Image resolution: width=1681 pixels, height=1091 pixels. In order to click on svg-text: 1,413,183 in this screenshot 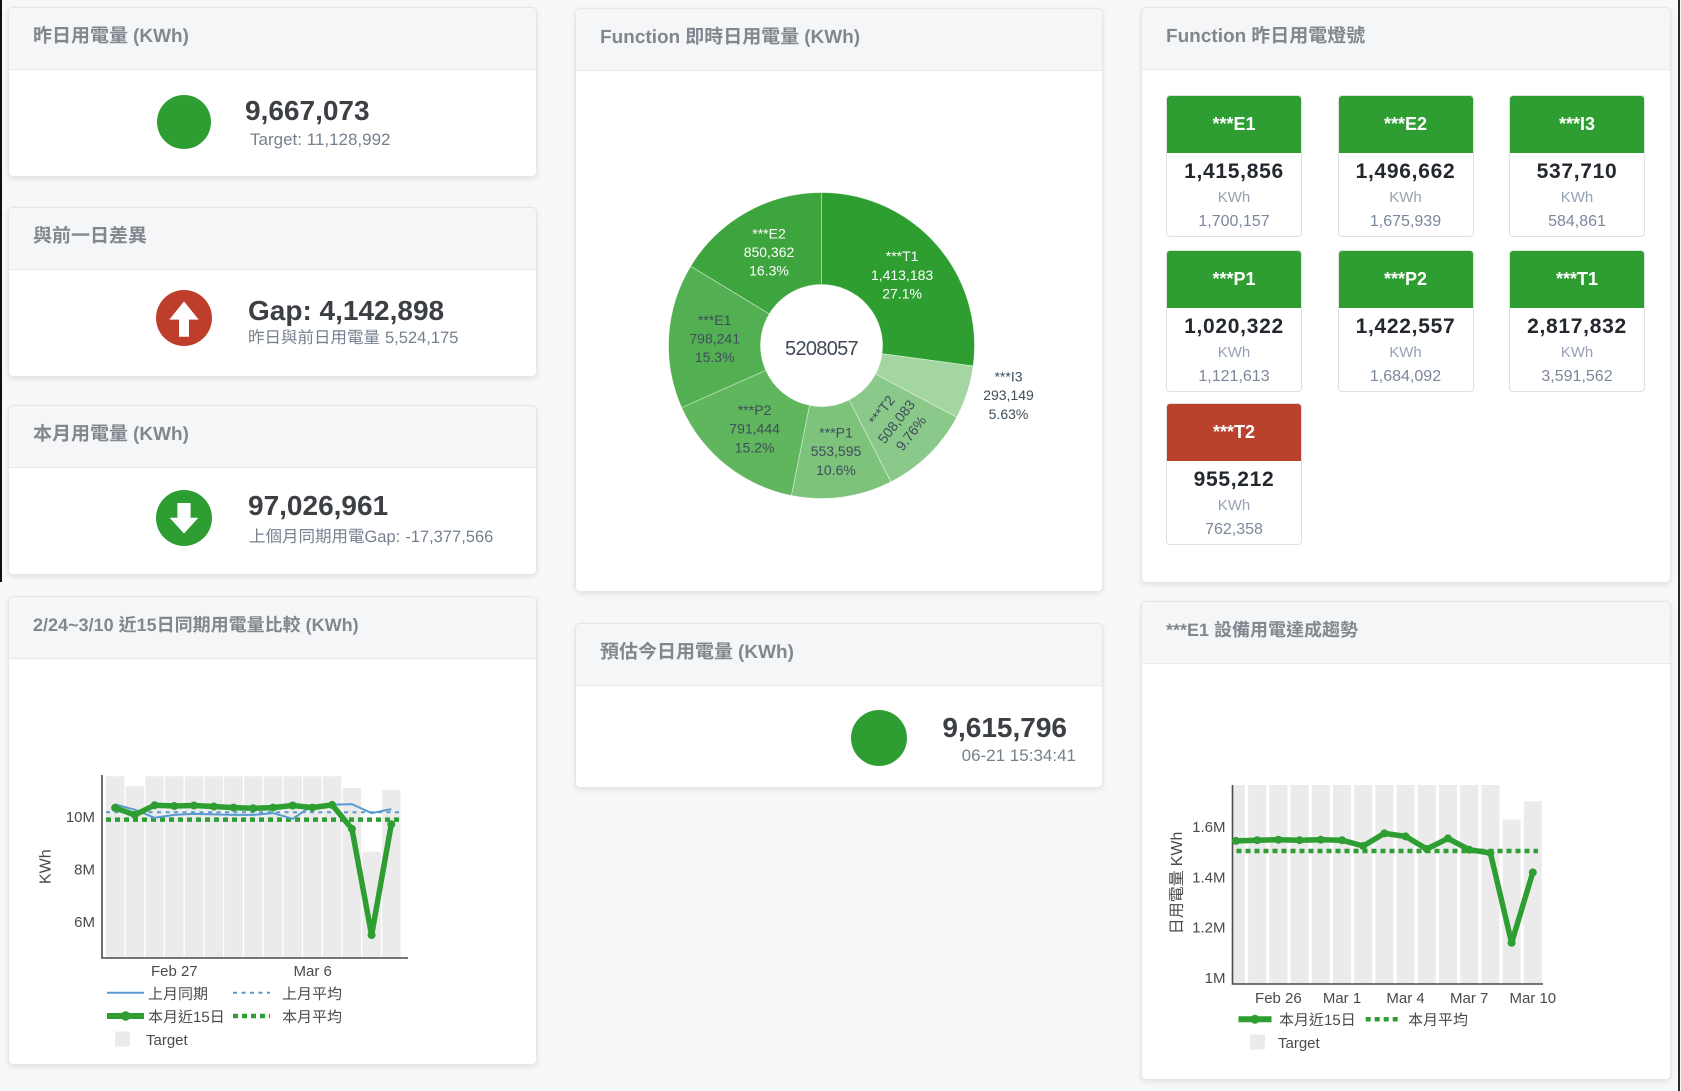, I will do `click(902, 275)`.